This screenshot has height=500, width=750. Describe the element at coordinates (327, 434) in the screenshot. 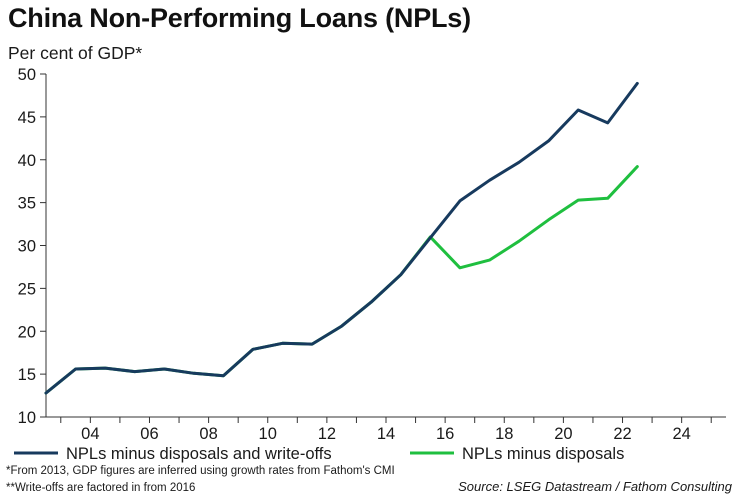

I see `x-tick-label: 12` at that location.